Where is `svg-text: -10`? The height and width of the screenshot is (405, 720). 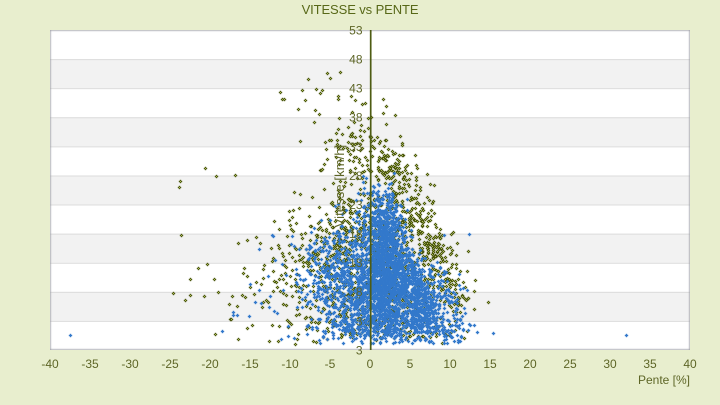 svg-text: -10 is located at coordinates (290, 364).